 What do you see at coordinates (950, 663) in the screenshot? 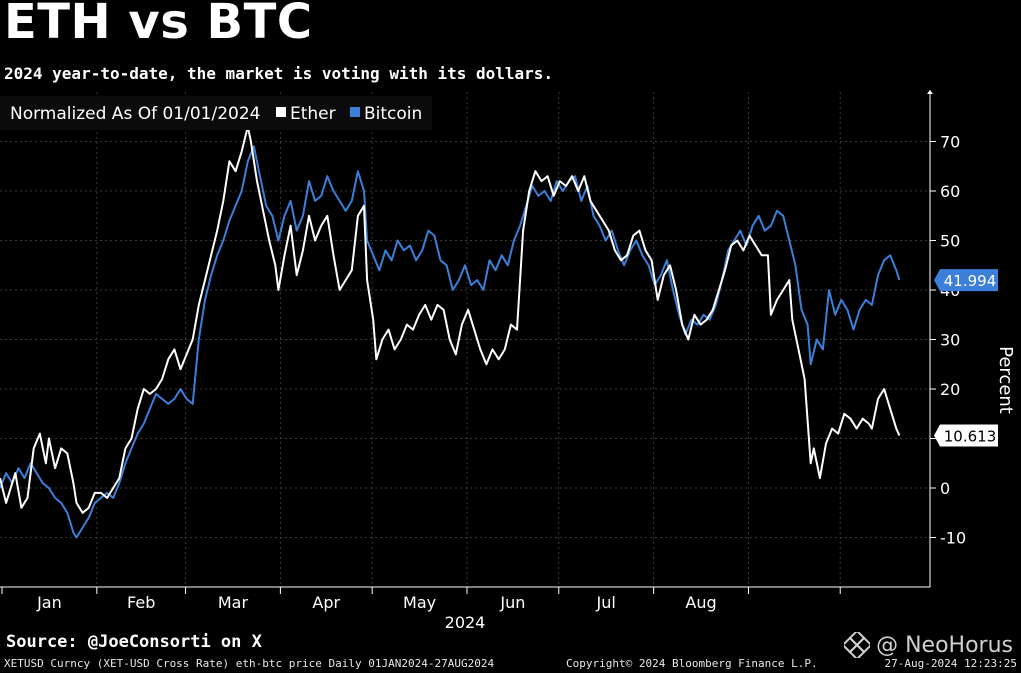
I see `footer-timestamp: 27-Aug-2024 12:23:25` at bounding box center [950, 663].